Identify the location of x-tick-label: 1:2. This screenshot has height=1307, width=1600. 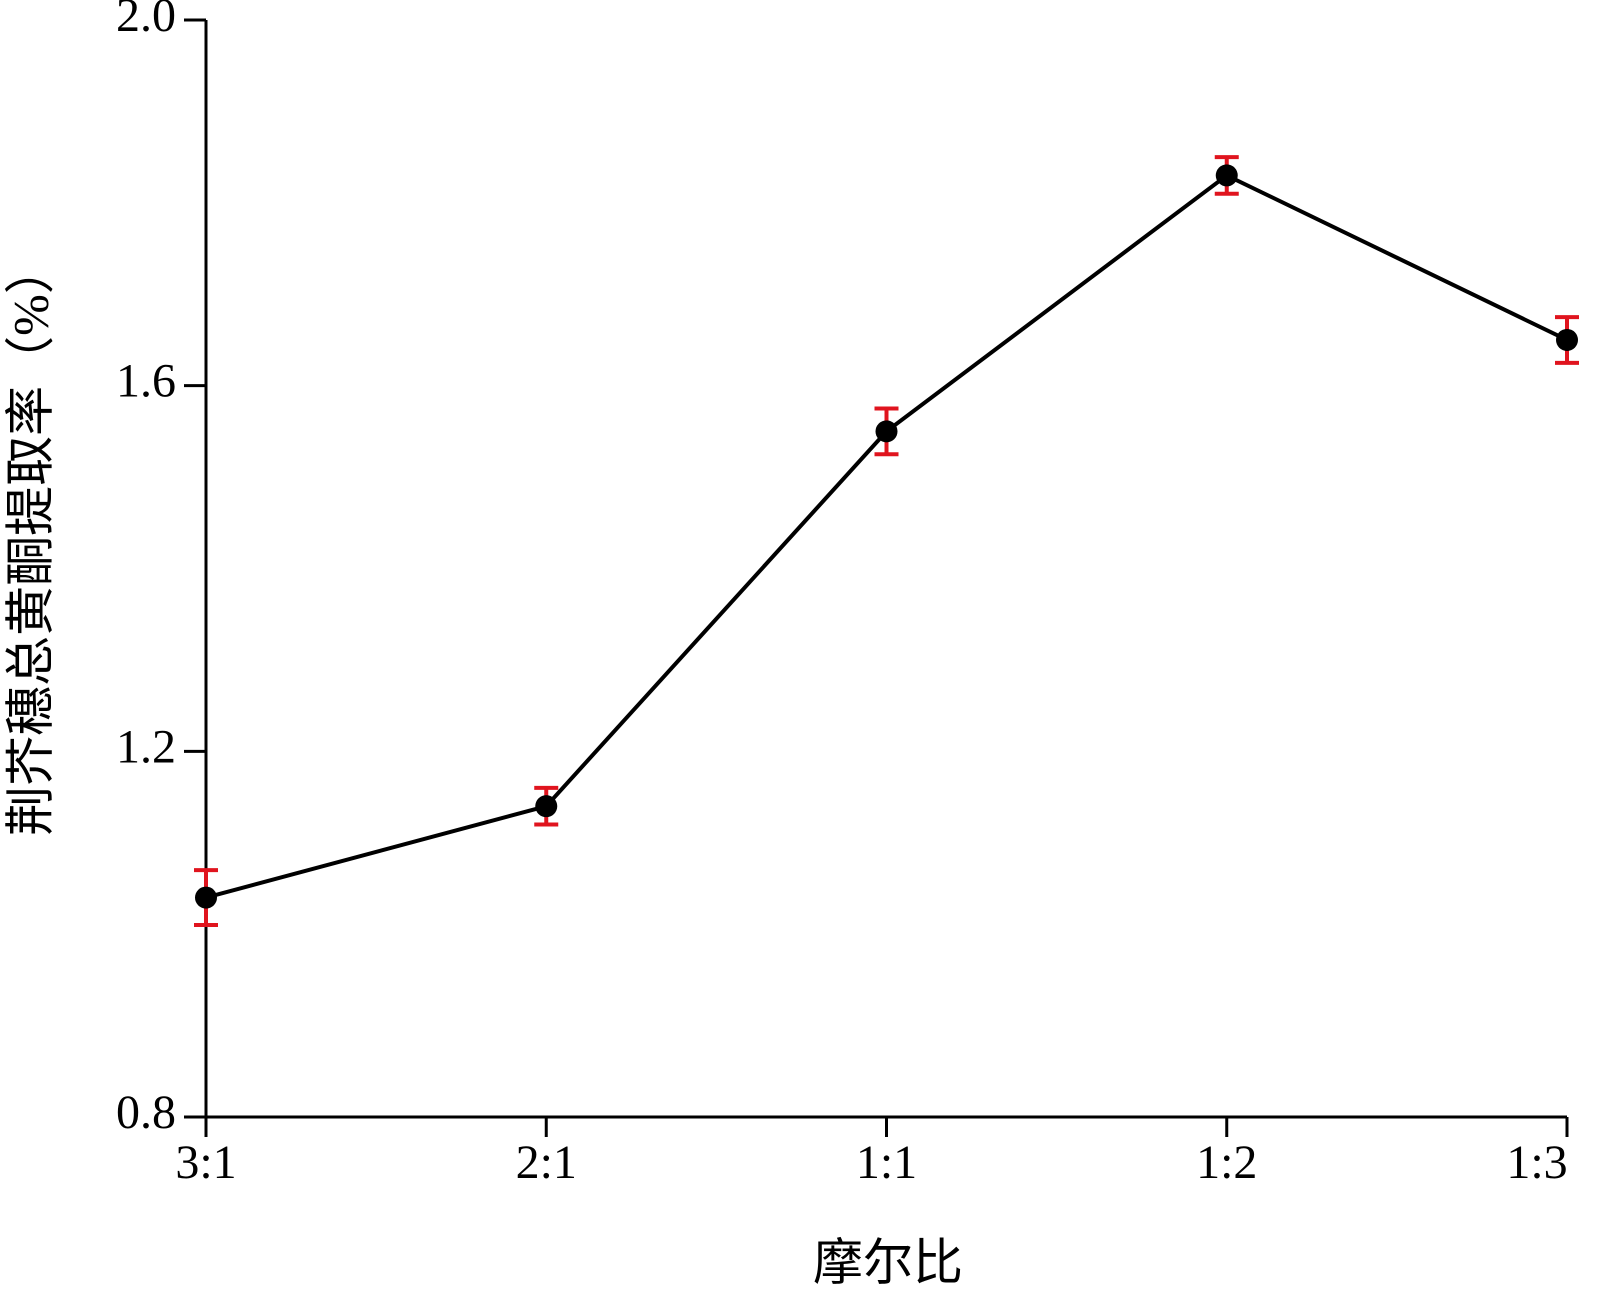
(1226, 1162).